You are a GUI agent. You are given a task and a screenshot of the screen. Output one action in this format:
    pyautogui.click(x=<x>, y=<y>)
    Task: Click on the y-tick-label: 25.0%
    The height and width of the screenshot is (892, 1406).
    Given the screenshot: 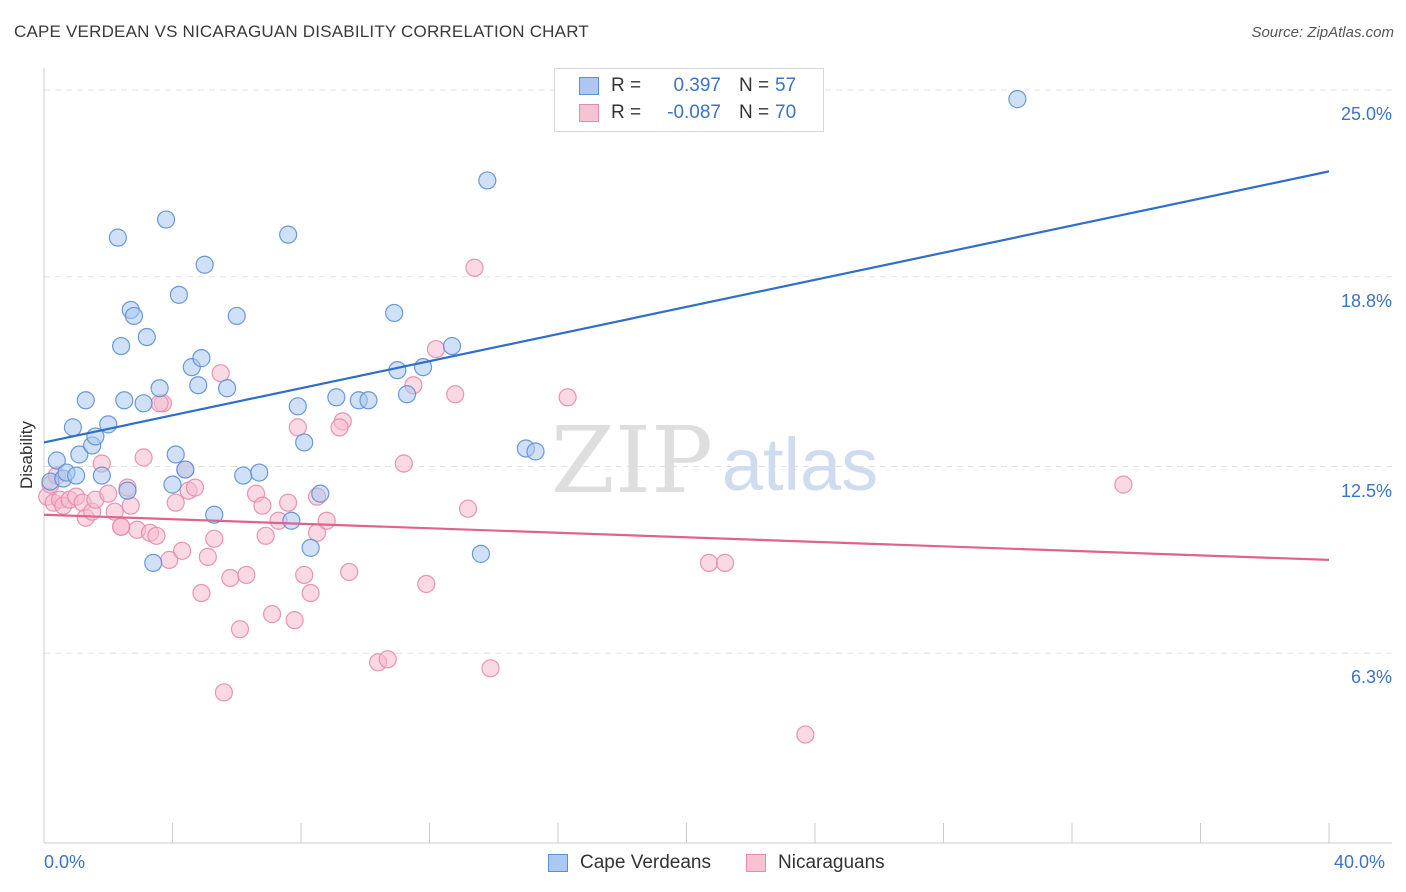 What is the action you would take?
    pyautogui.click(x=1366, y=114)
    